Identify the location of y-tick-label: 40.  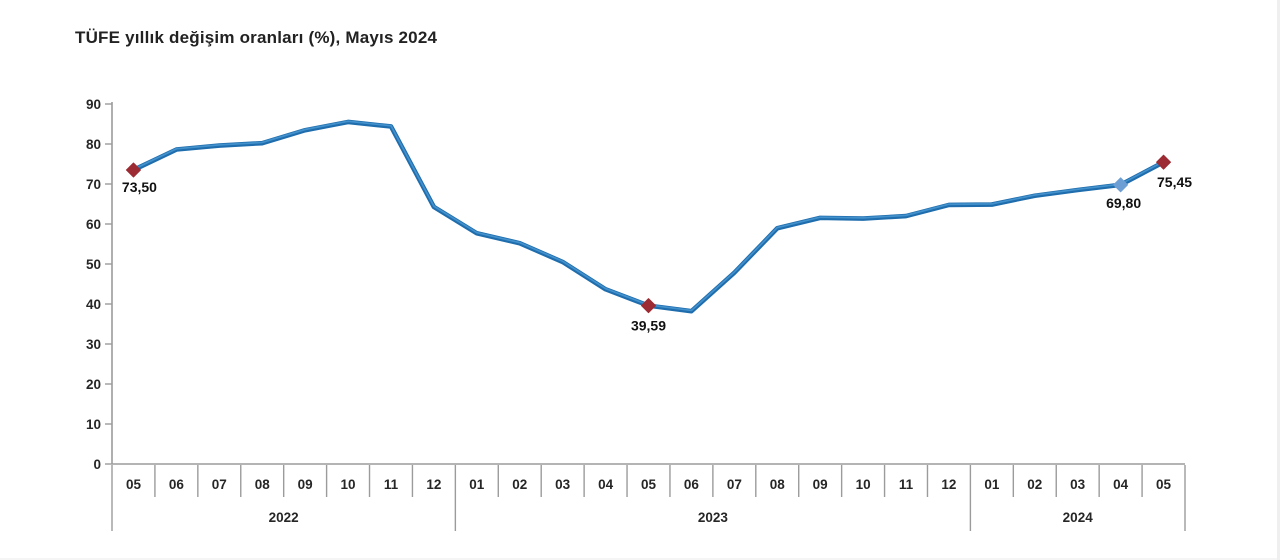
(93, 304).